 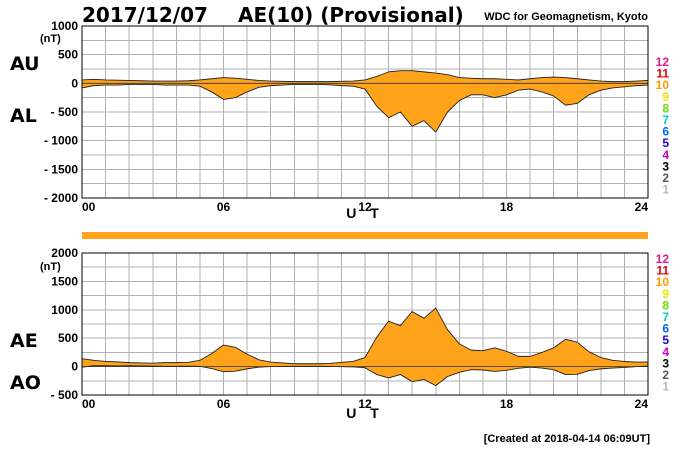 What do you see at coordinates (64, 281) in the screenshot?
I see `y-tick-label: 1500` at bounding box center [64, 281].